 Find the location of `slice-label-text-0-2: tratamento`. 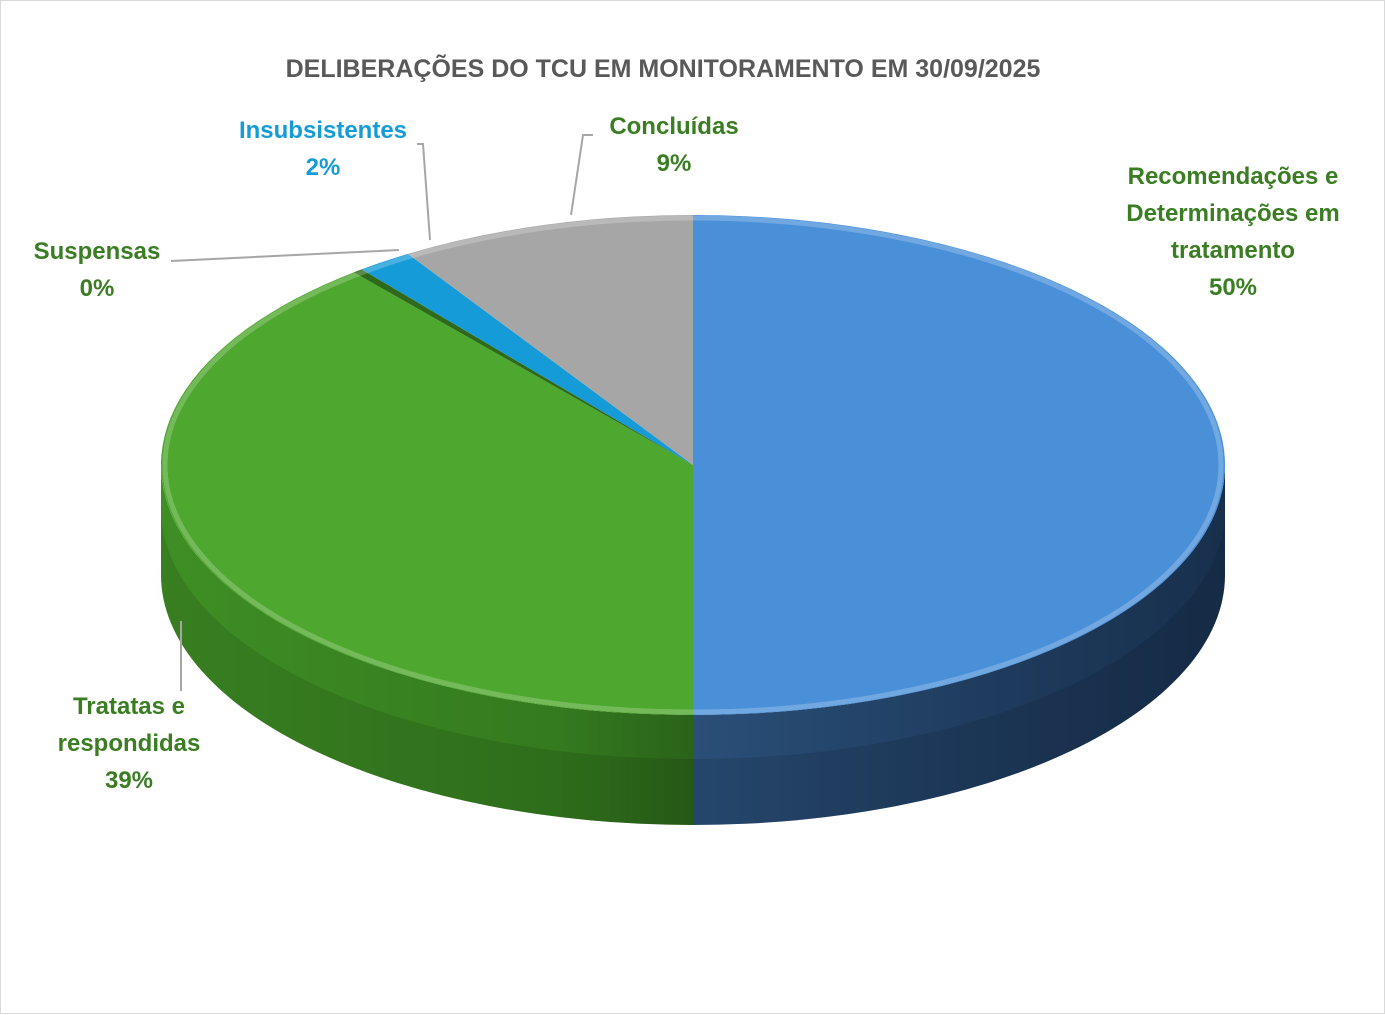

slice-label-text-0-2: tratamento is located at coordinates (1233, 250).